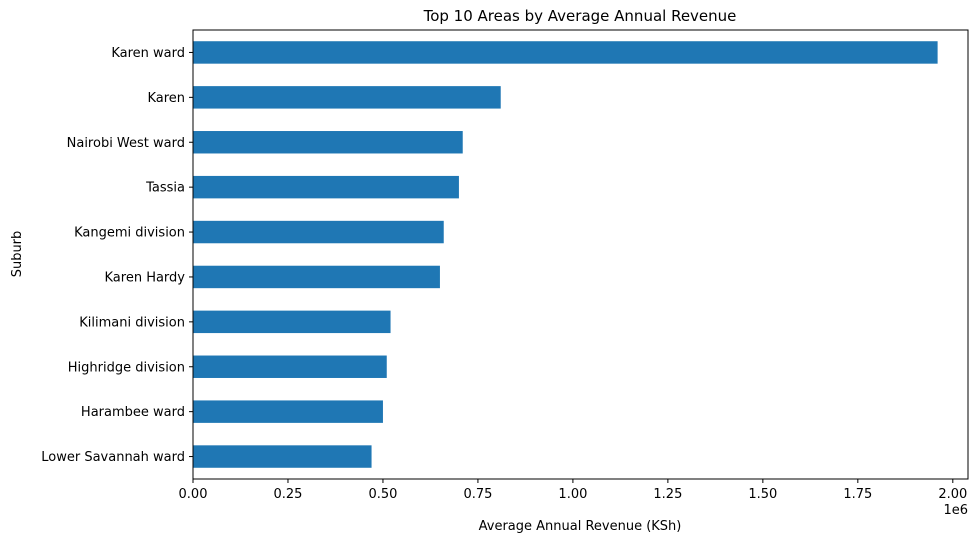 The width and height of the screenshot is (978, 545). What do you see at coordinates (382, 494) in the screenshot?
I see `x-tick-label: 0.50` at bounding box center [382, 494].